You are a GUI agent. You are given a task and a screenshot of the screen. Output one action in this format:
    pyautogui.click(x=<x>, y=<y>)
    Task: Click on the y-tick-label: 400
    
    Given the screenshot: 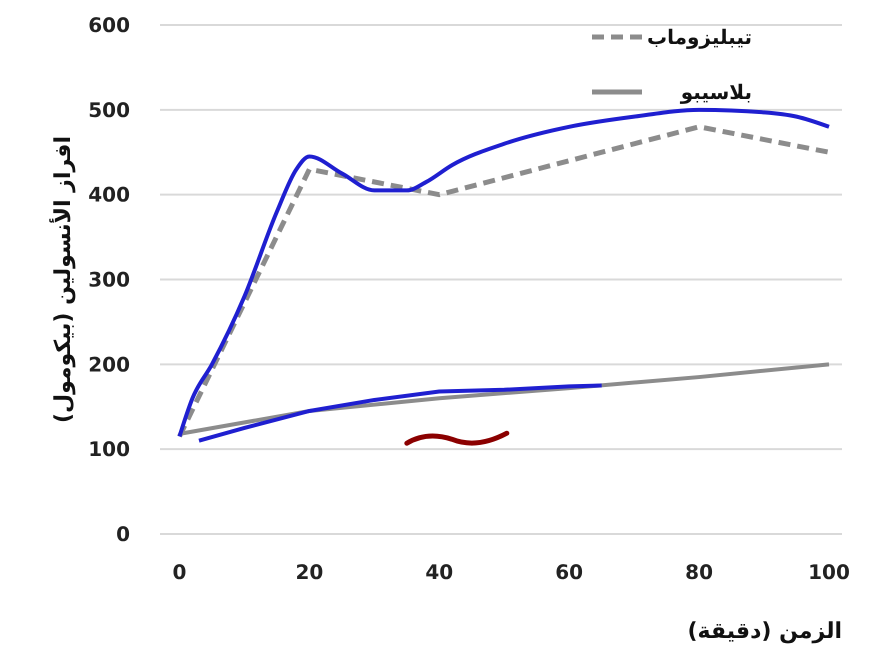 What is the action you would take?
    pyautogui.click(x=109, y=194)
    